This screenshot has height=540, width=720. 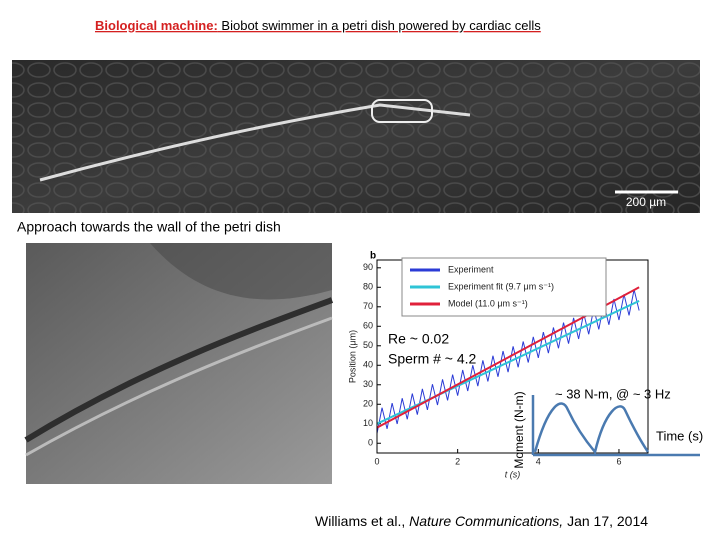 What do you see at coordinates (370, 443) in the screenshot?
I see `y-tick-label: 0` at bounding box center [370, 443].